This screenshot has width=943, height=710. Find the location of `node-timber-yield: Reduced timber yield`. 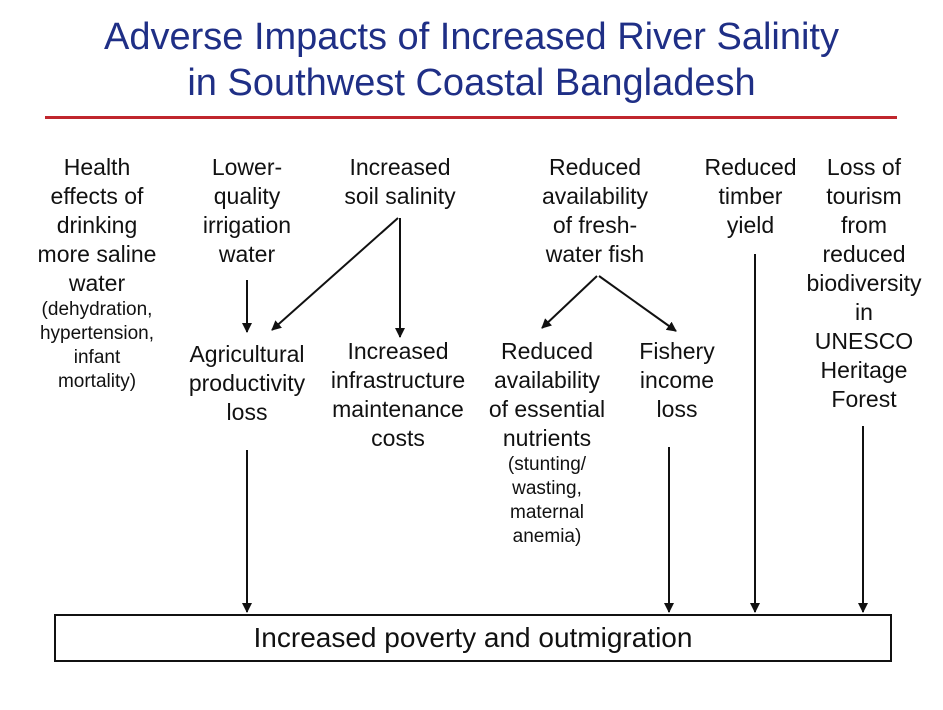

node-timber-yield: Reduced timber yield is located at coordinates (750, 196).